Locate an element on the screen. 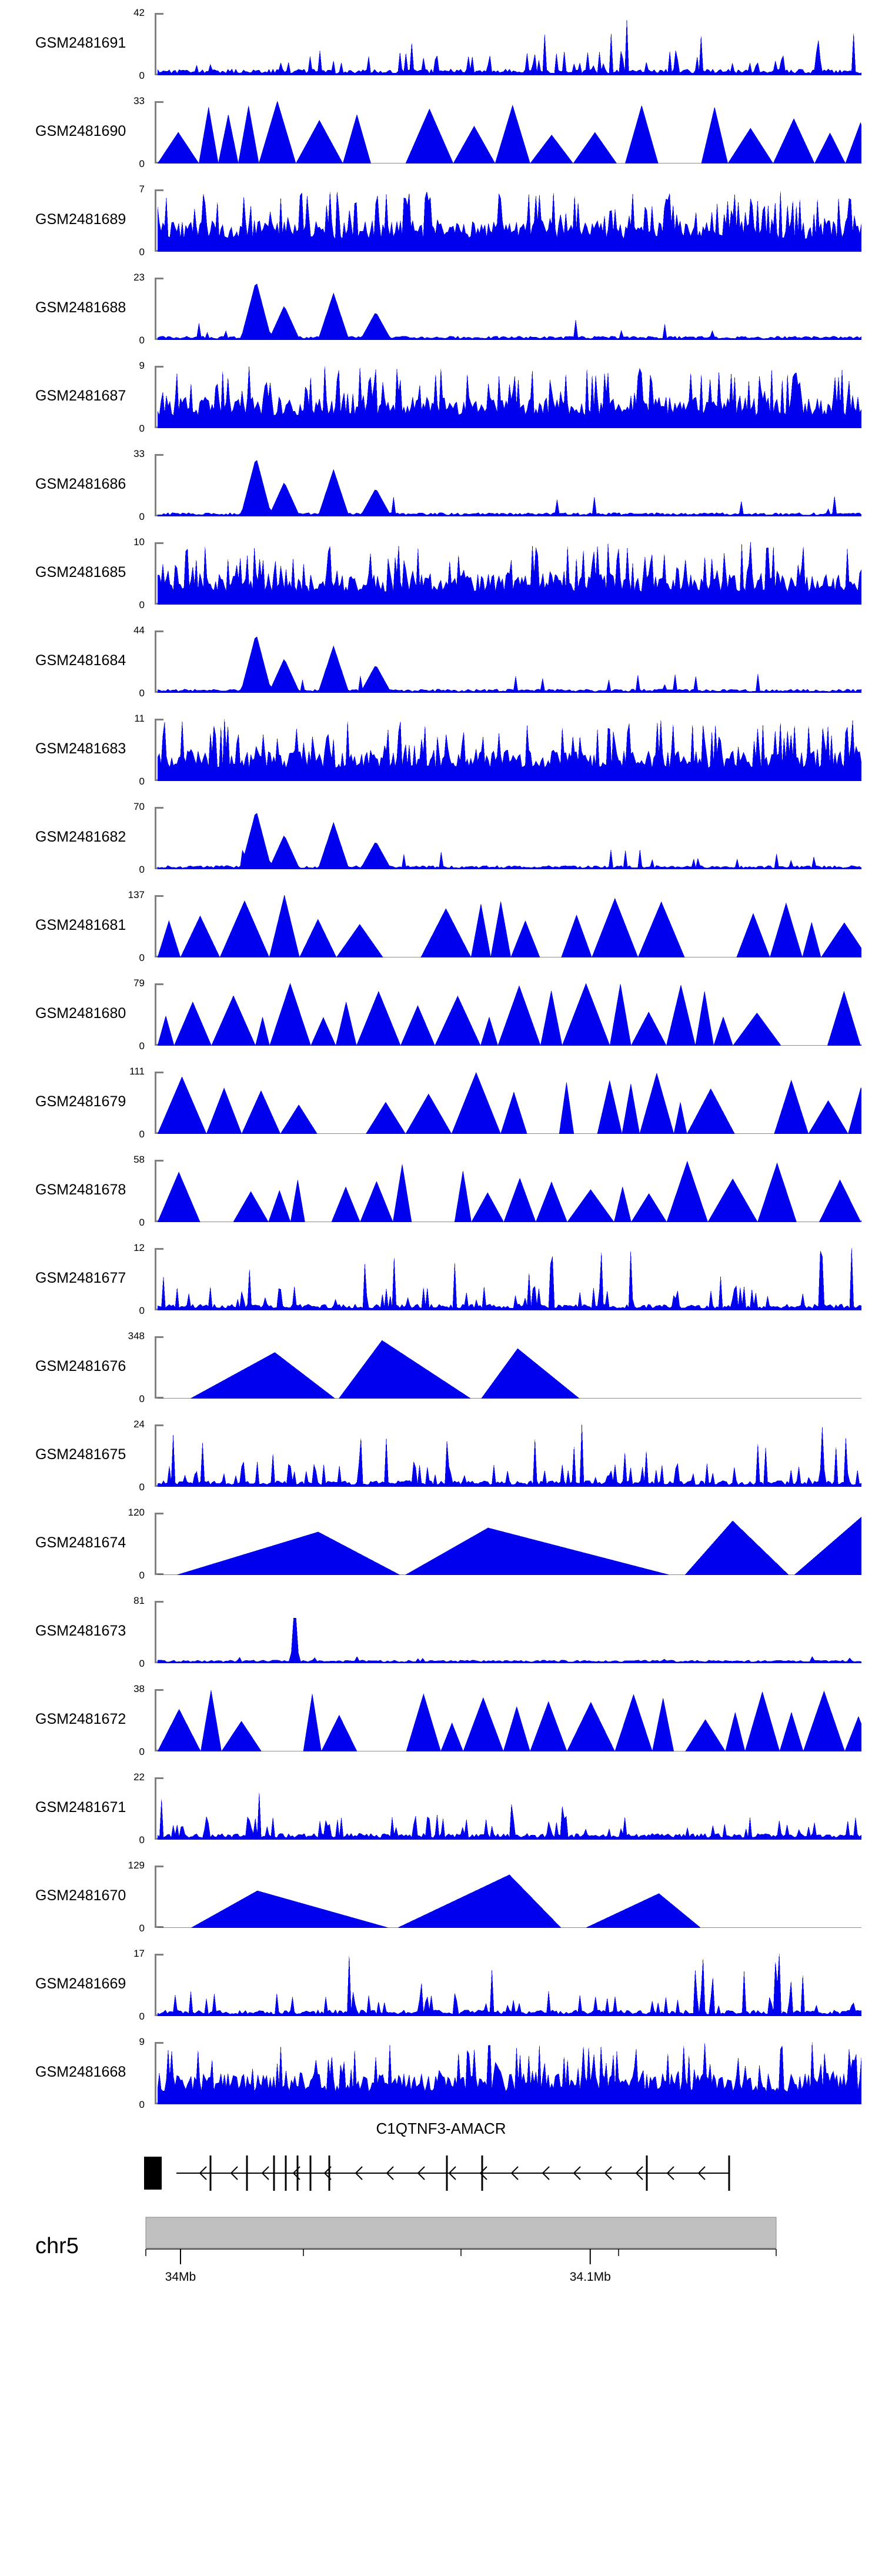 The width and height of the screenshot is (882, 2576). coverage-track: GSM2481676 348 0 is located at coordinates (441, 1367).